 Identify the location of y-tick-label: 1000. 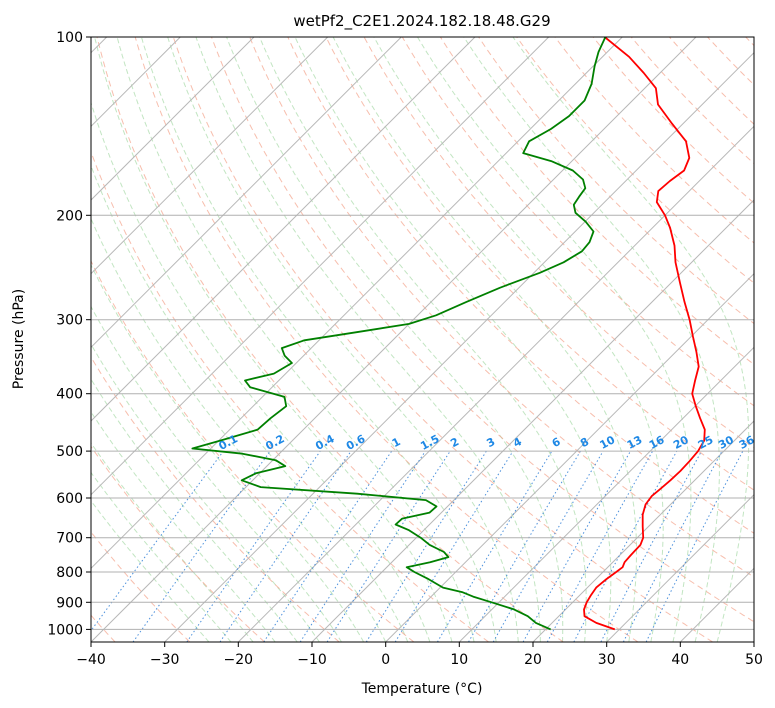
(65, 630).